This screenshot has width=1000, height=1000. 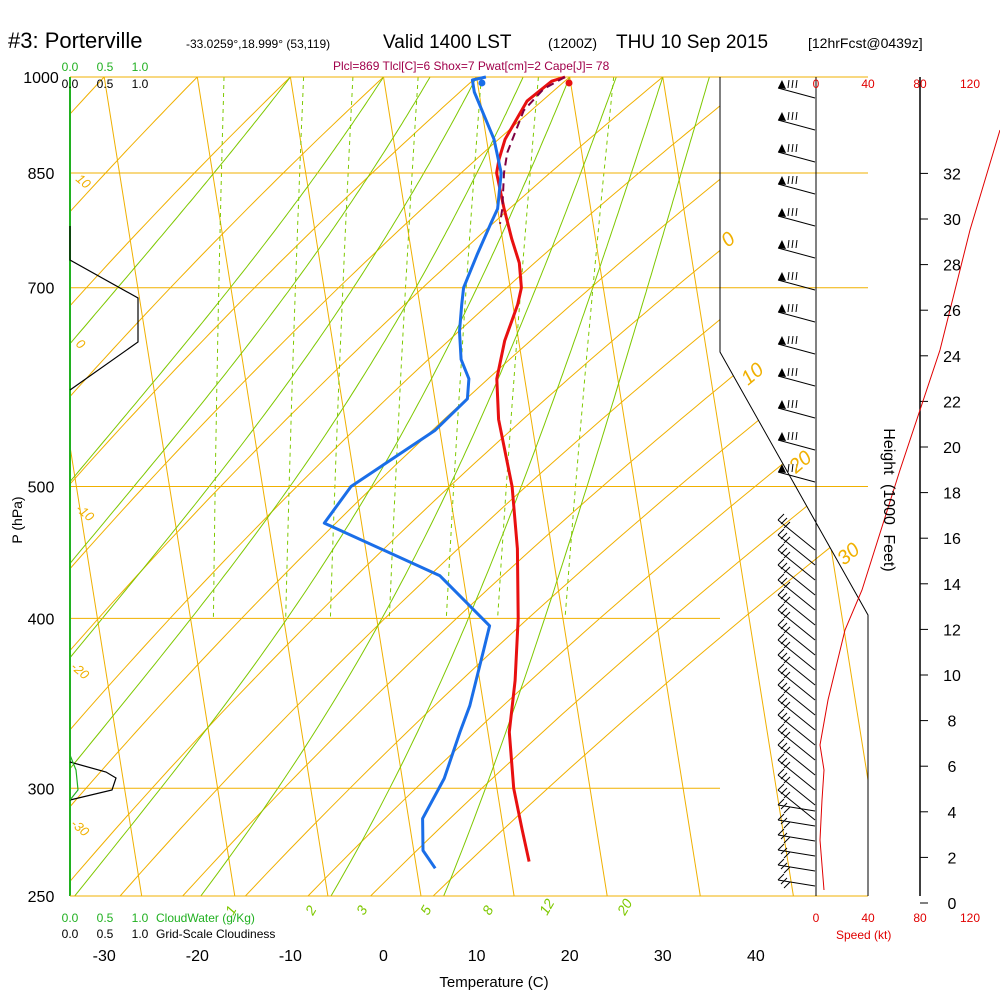 I want to click on mixing-ratio-label: 20, so click(x=624, y=907).